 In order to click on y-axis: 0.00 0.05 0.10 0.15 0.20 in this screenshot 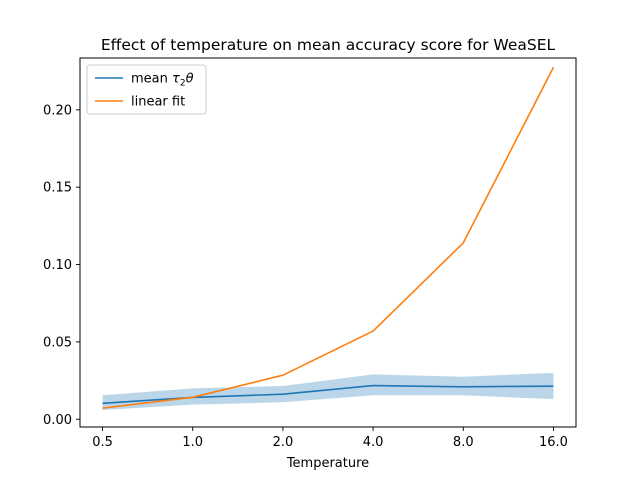, I will do `click(61, 265)`.